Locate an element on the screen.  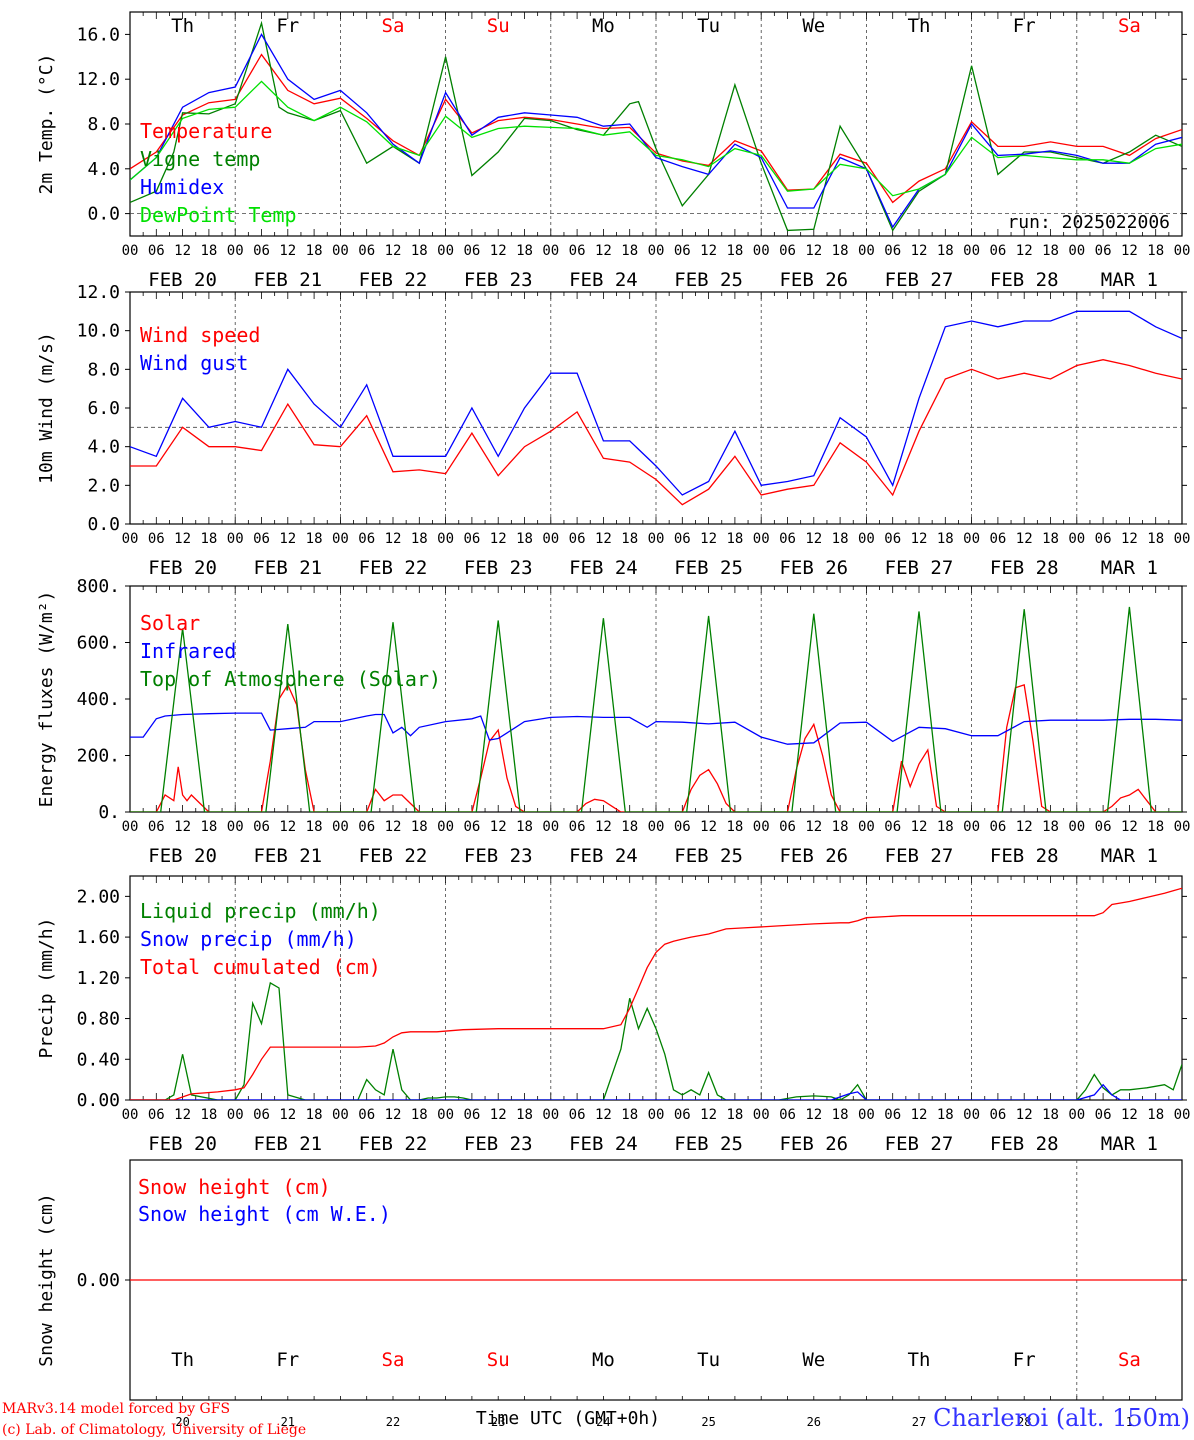
y-tick-label: 4.0 is located at coordinates (103, 169).